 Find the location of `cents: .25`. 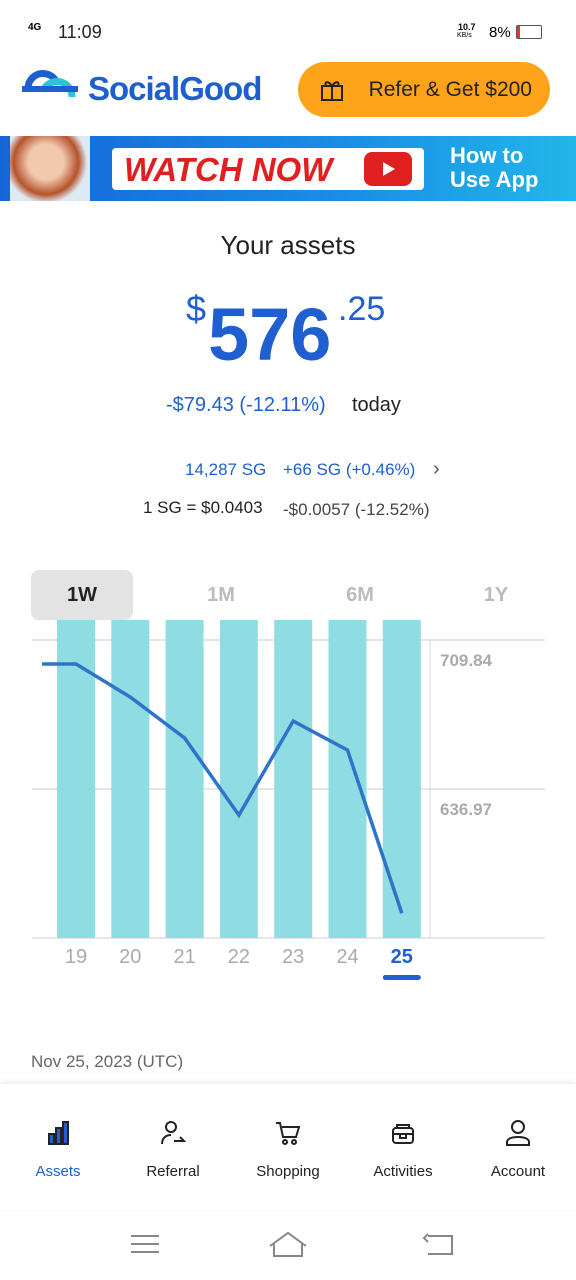

cents: .25 is located at coordinates (362, 309).